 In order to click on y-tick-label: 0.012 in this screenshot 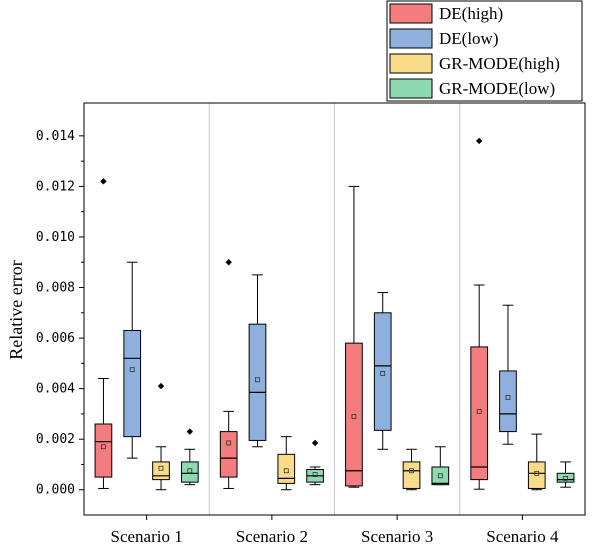, I will do `click(55, 186)`.